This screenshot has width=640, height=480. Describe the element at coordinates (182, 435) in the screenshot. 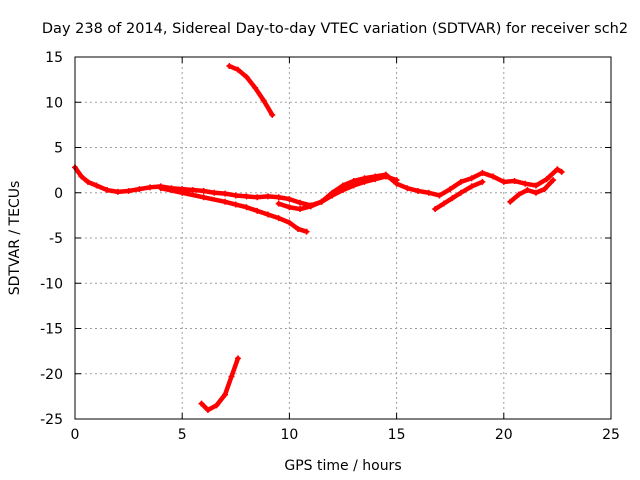

I see `x-tick-label: 5` at that location.